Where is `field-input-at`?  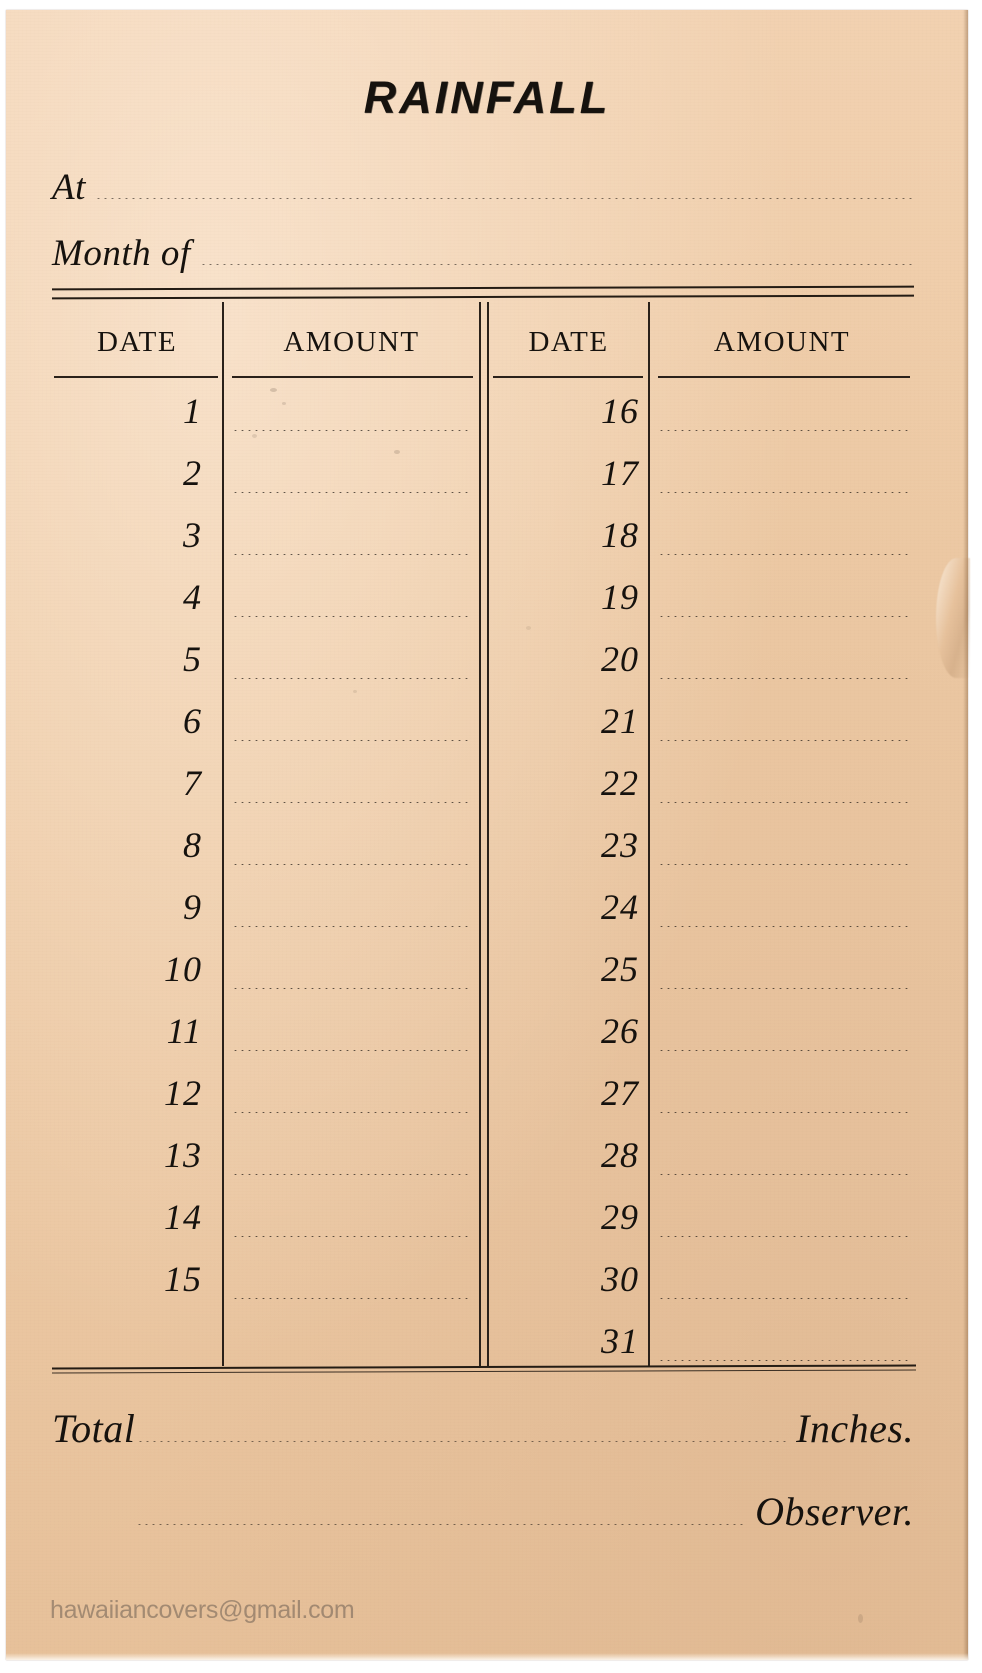 field-input-at is located at coordinates (504, 198).